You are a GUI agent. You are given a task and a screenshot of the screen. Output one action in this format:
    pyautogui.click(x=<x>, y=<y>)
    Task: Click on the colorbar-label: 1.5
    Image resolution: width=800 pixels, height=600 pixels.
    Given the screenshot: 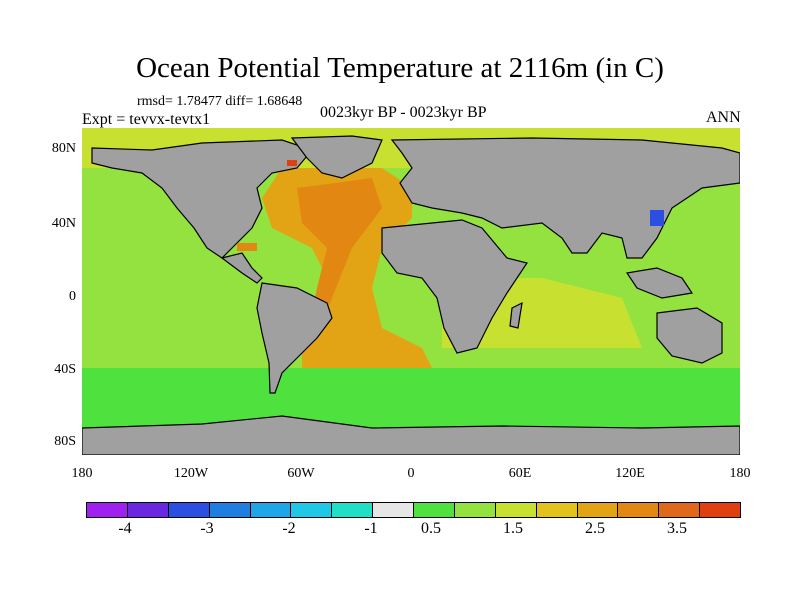 What is the action you would take?
    pyautogui.click(x=513, y=528)
    